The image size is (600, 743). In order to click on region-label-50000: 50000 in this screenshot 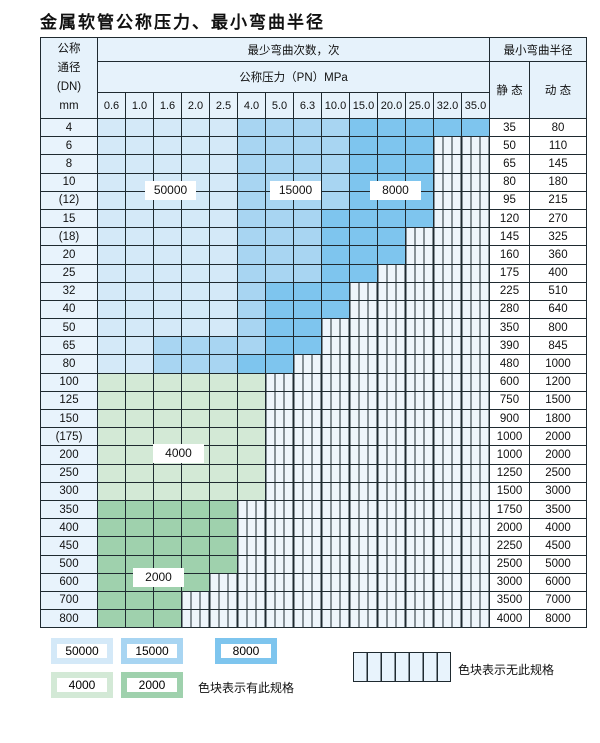, I will do `click(170, 190)`.